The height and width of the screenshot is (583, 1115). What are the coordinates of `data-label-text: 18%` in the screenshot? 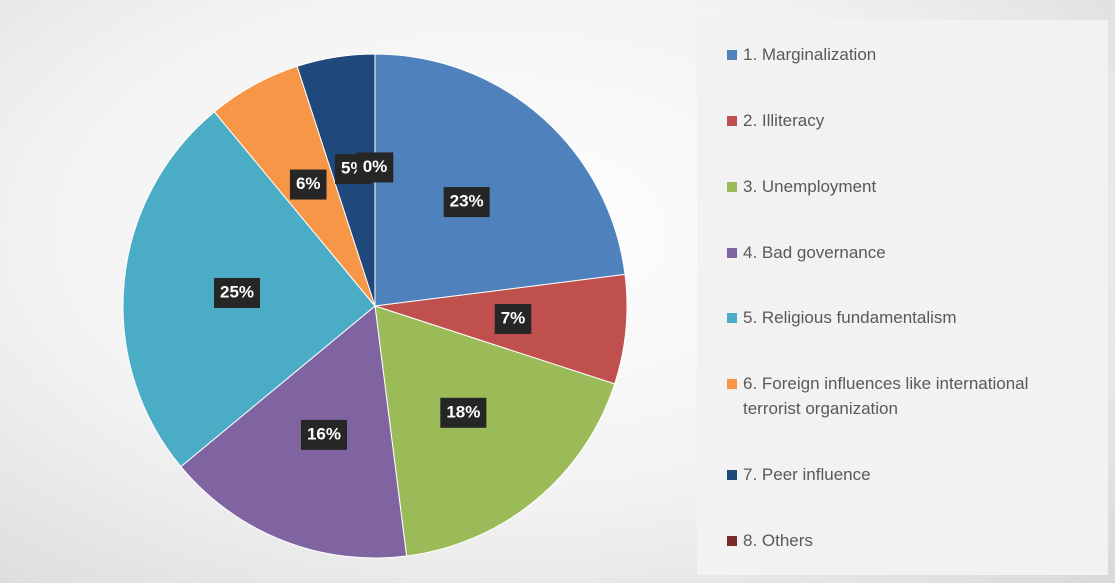 It's located at (463, 411).